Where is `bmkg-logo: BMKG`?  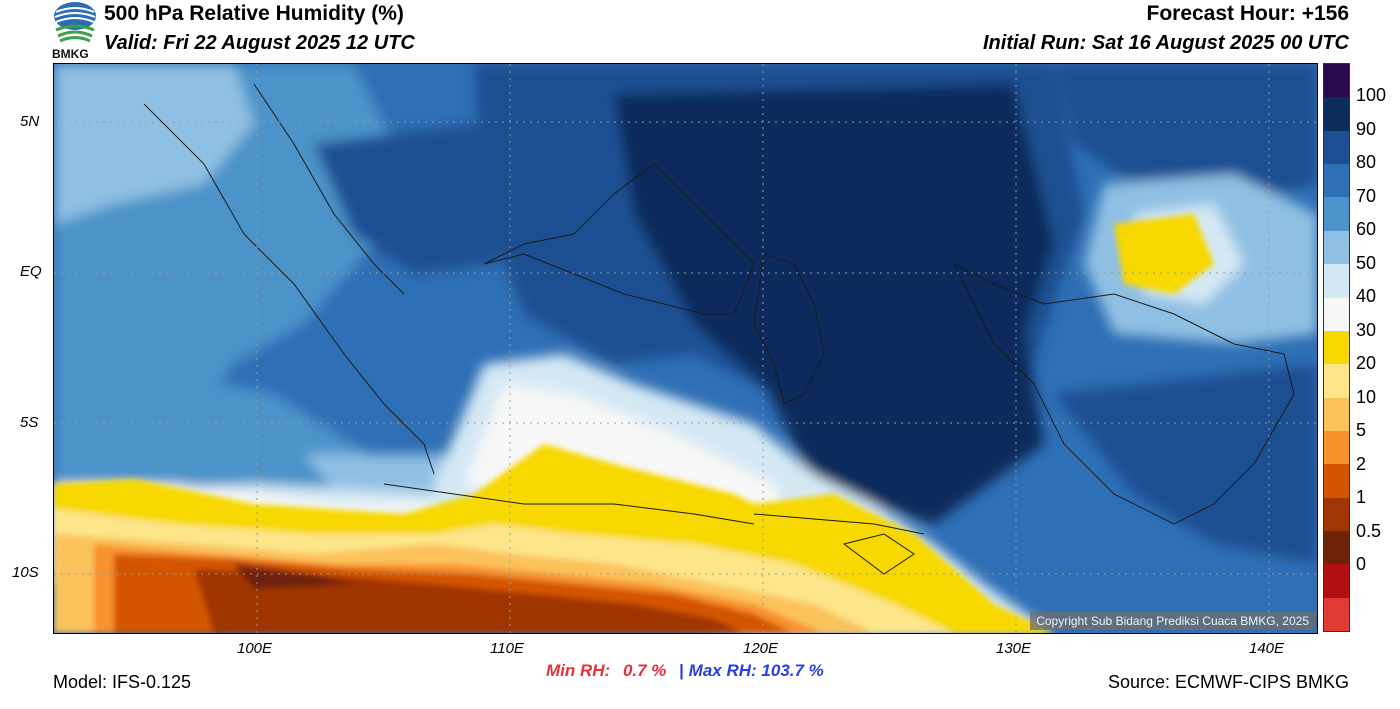 bmkg-logo: BMKG is located at coordinates (75, 31).